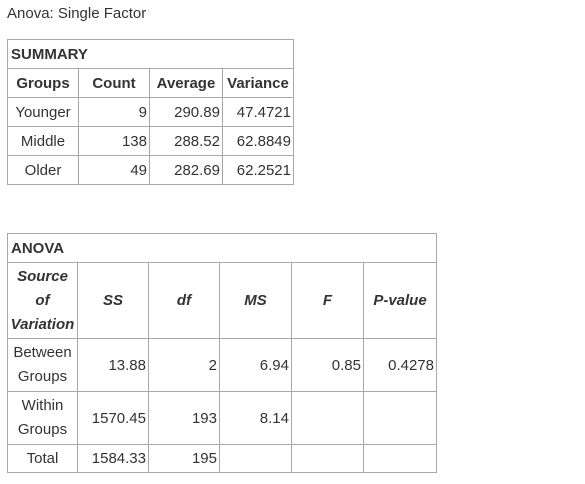  I want to click on header-source-line: of, so click(42, 300).